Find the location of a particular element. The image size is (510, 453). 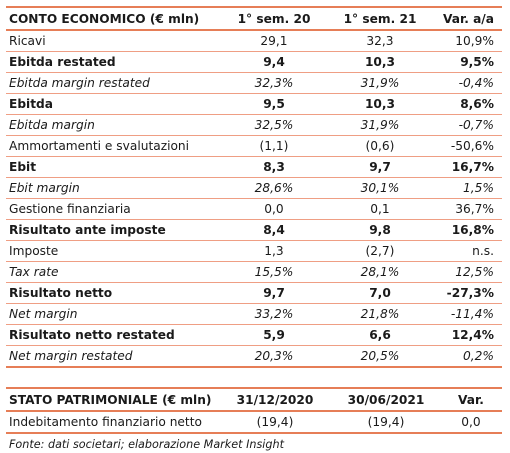

table-row: Tax rate 15,5% 28,1% 12,5% is located at coordinates (254, 272).